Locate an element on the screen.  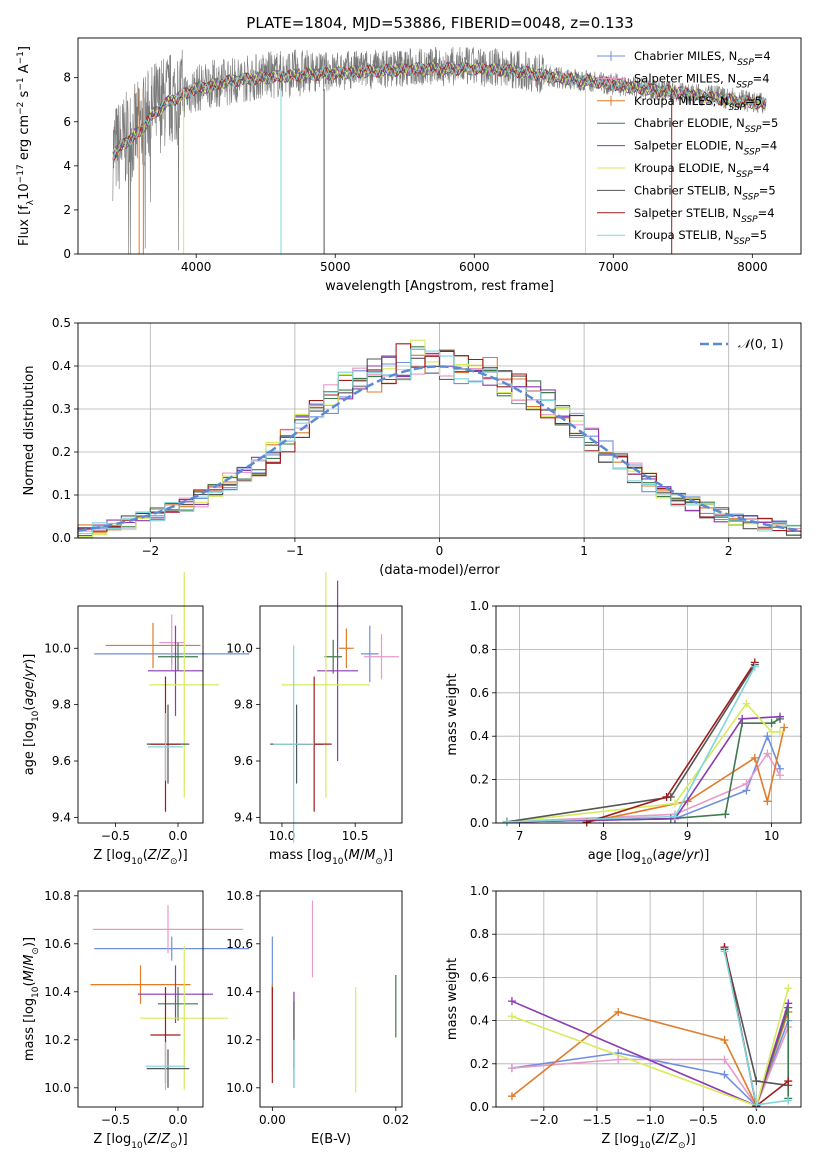
errorbar-salpeter-miles is located at coordinates (381, 657).